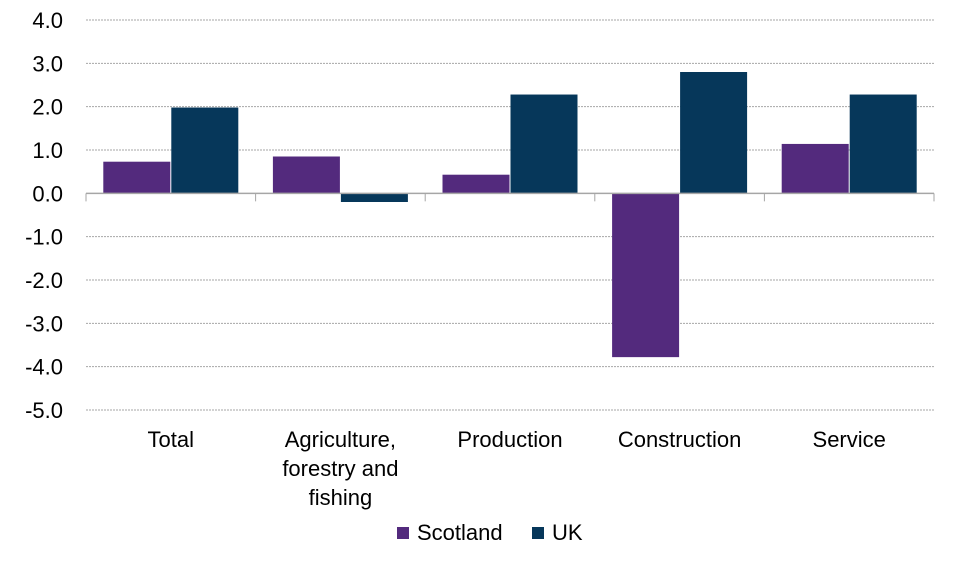  I want to click on legend-label-uk: UK, so click(567, 532).